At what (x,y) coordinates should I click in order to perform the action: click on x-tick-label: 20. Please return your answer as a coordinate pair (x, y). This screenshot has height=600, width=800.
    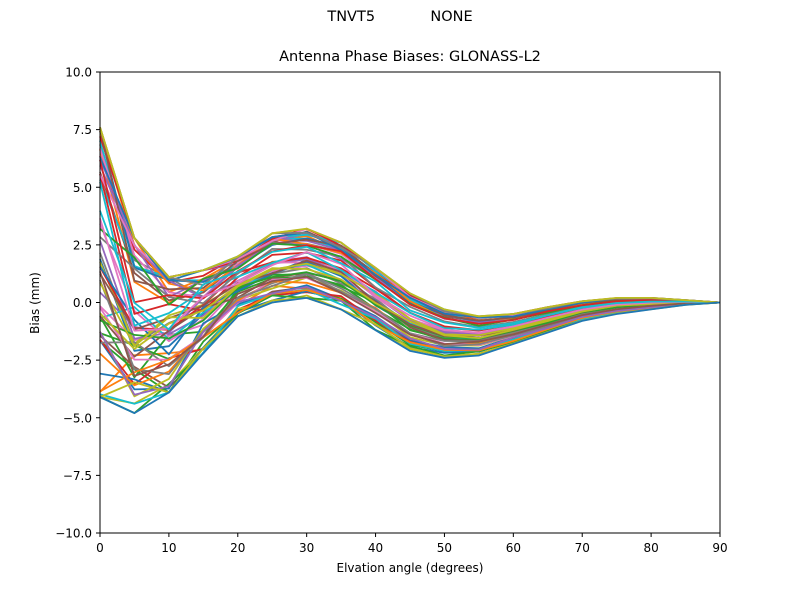
    Looking at the image, I should click on (237, 548).